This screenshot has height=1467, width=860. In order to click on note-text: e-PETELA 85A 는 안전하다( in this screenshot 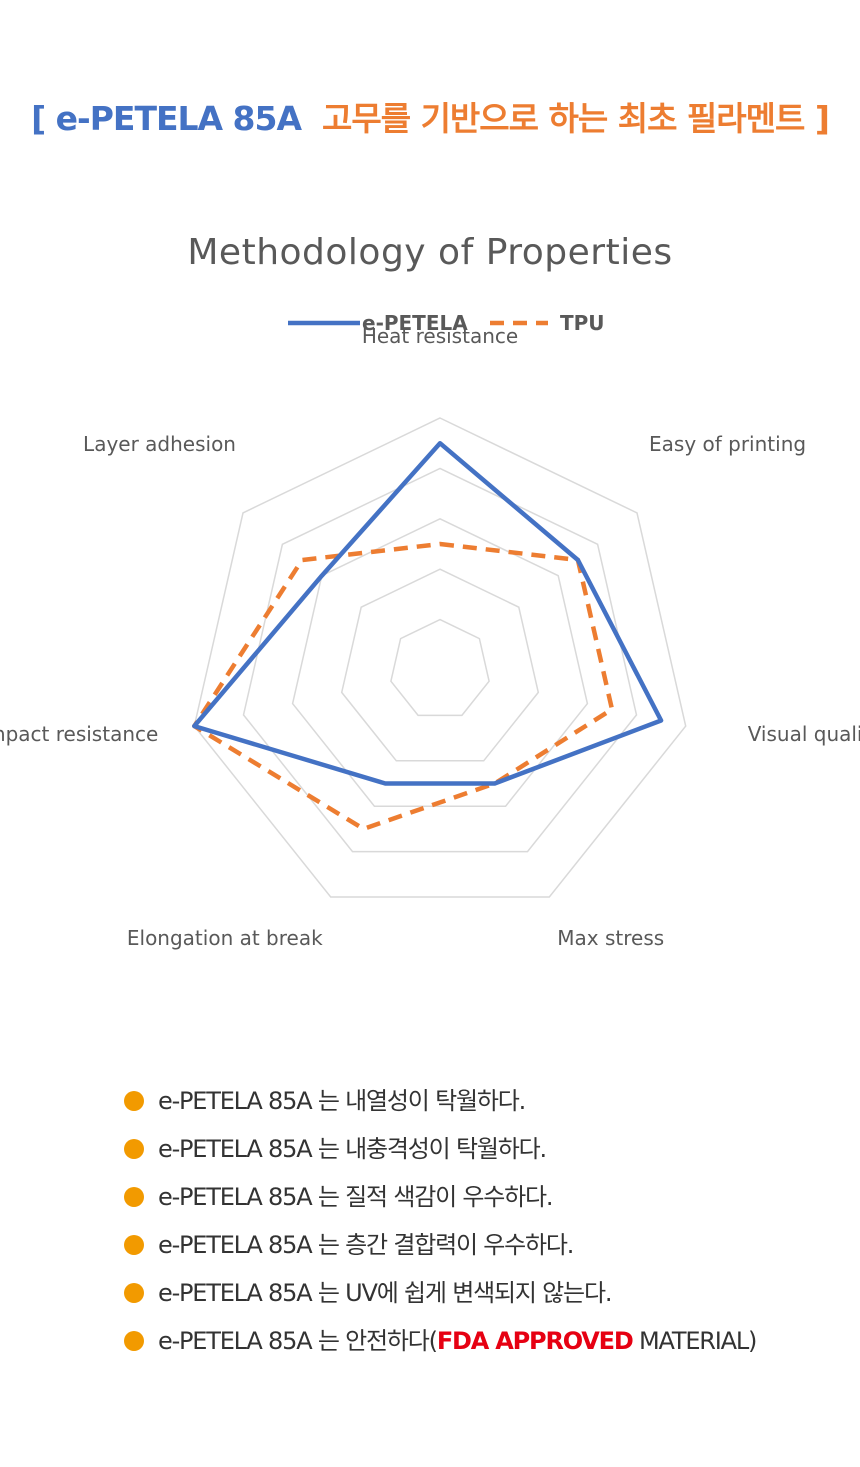, I will do `click(298, 1341)`.